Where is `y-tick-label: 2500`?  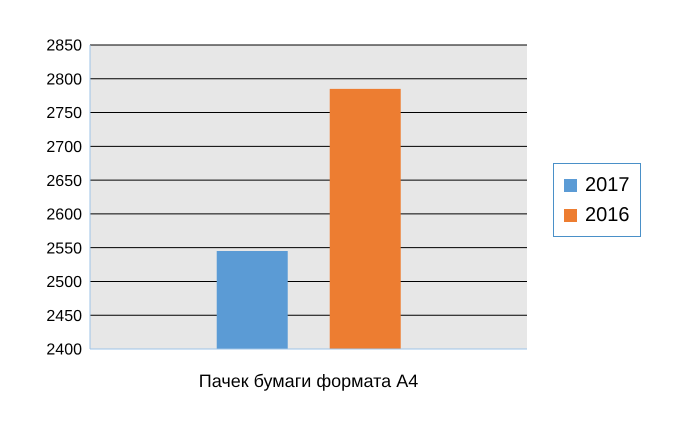 y-tick-label: 2500 is located at coordinates (64, 283).